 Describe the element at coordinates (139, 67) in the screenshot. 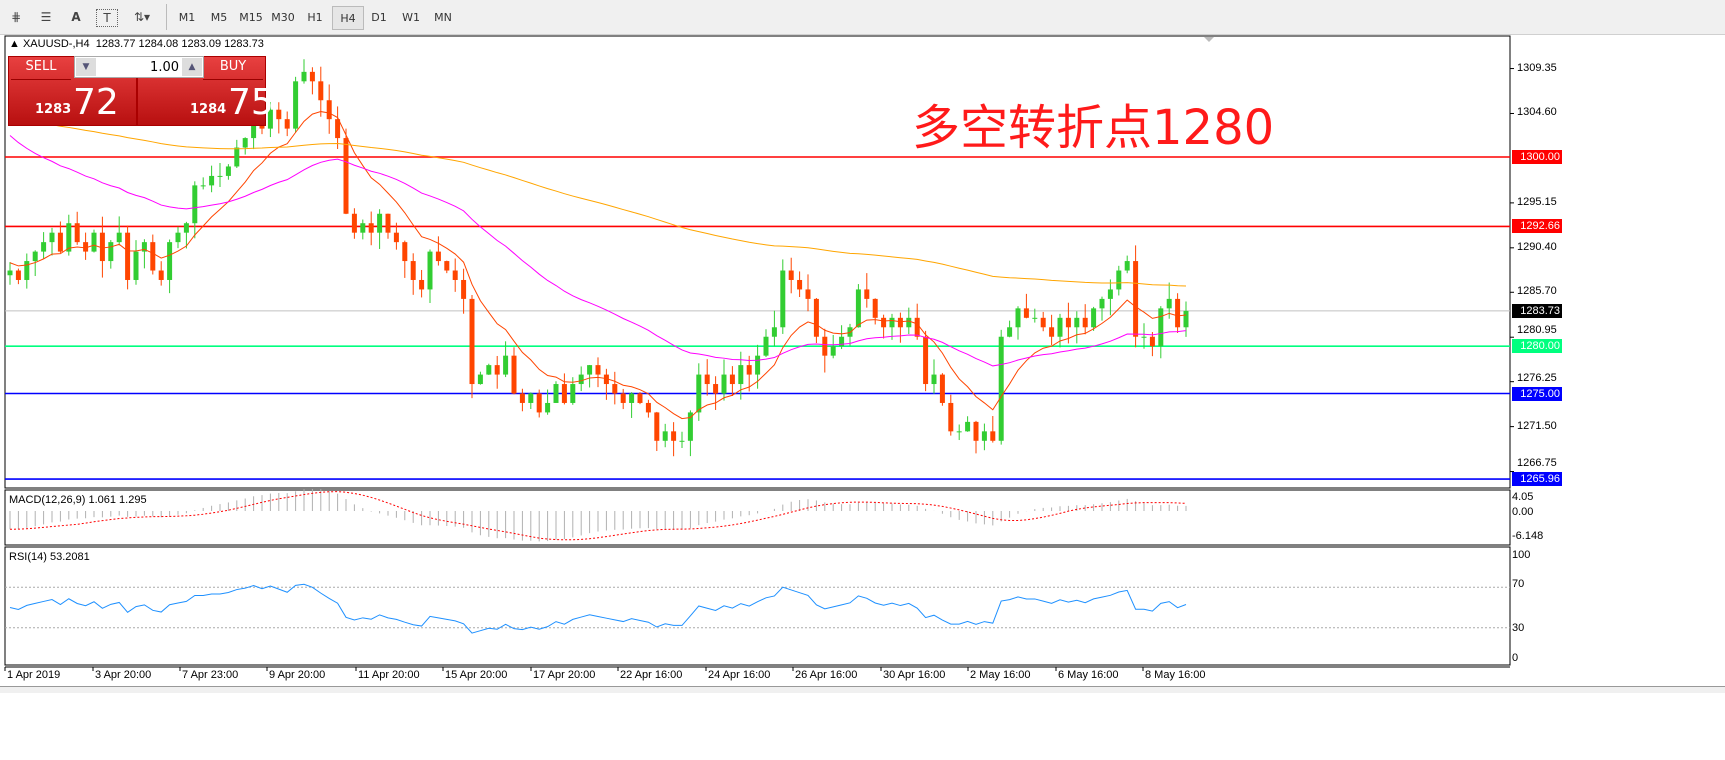

I see `lot-size-stepper: ▼ 1.00 ▲` at that location.